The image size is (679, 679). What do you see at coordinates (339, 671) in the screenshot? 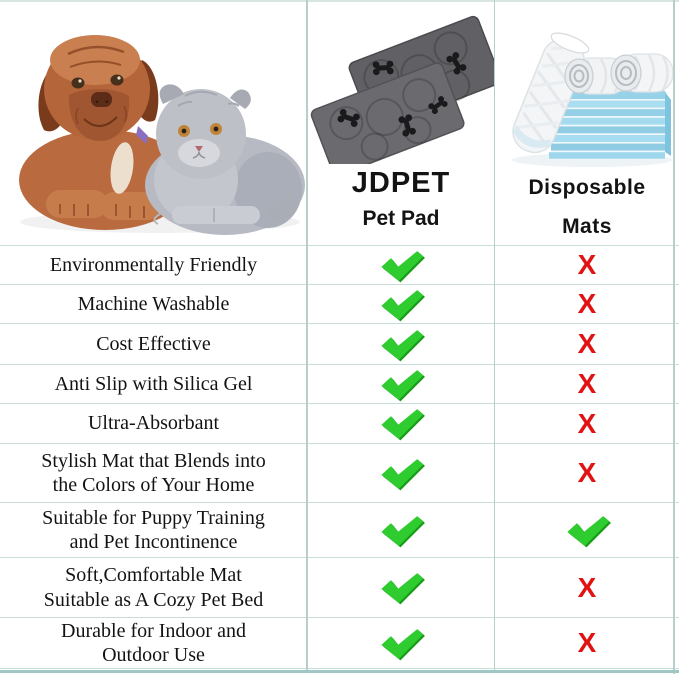
I see `bottom-accent-line` at bounding box center [339, 671].